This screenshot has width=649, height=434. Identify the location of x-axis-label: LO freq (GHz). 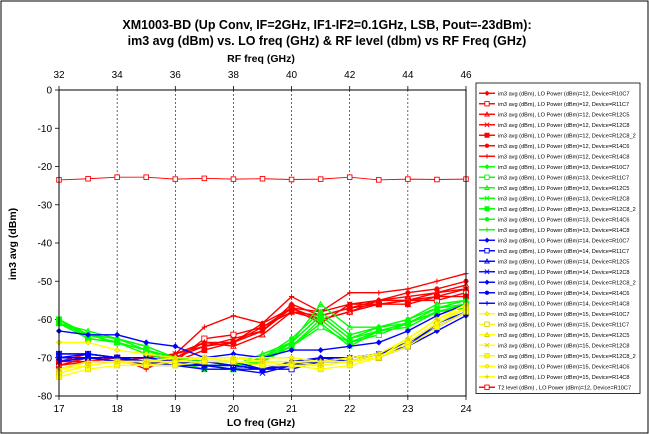
(261, 423).